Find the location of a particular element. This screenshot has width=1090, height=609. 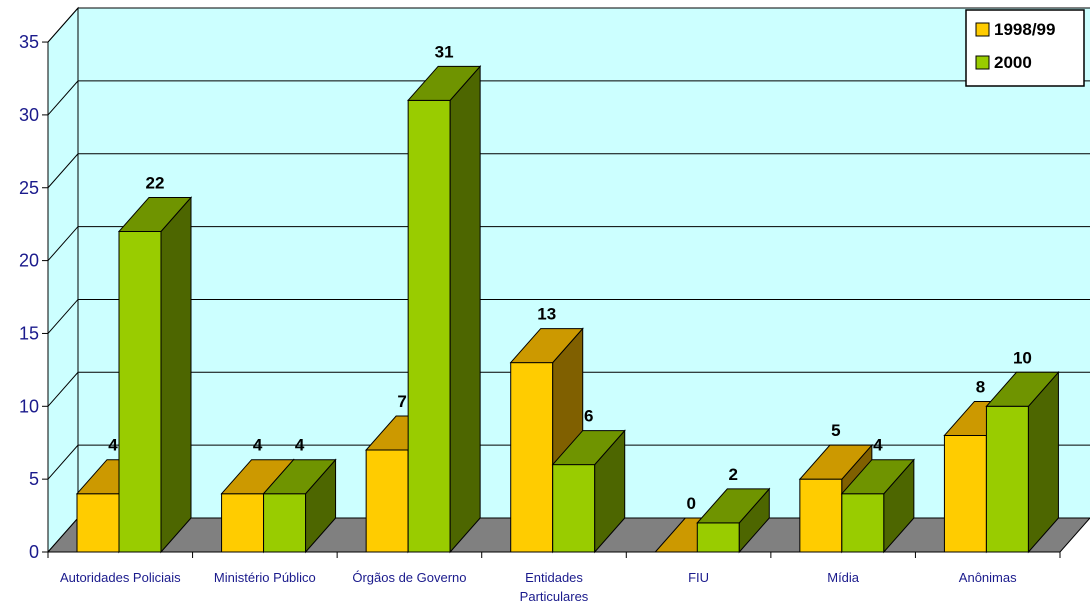

y-tick-label: 0 is located at coordinates (34, 552).